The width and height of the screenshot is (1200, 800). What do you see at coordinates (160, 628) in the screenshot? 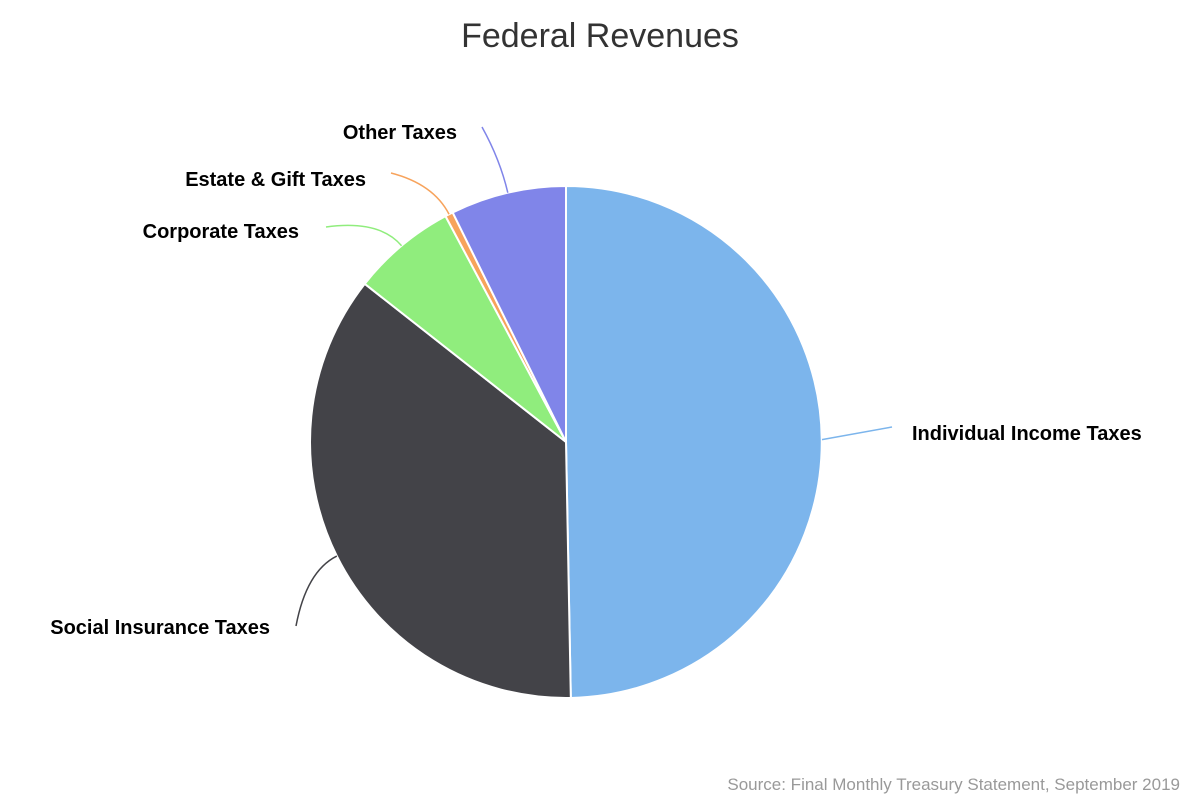
I see `label-social-insurance-taxes: Social Insurance Taxes` at bounding box center [160, 628].